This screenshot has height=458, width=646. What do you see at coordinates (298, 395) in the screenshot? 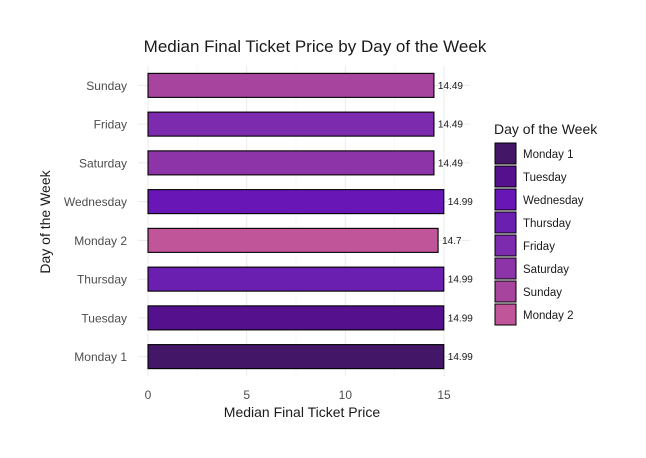
I see `x-tick-labels: 0 5 10 15` at bounding box center [298, 395].